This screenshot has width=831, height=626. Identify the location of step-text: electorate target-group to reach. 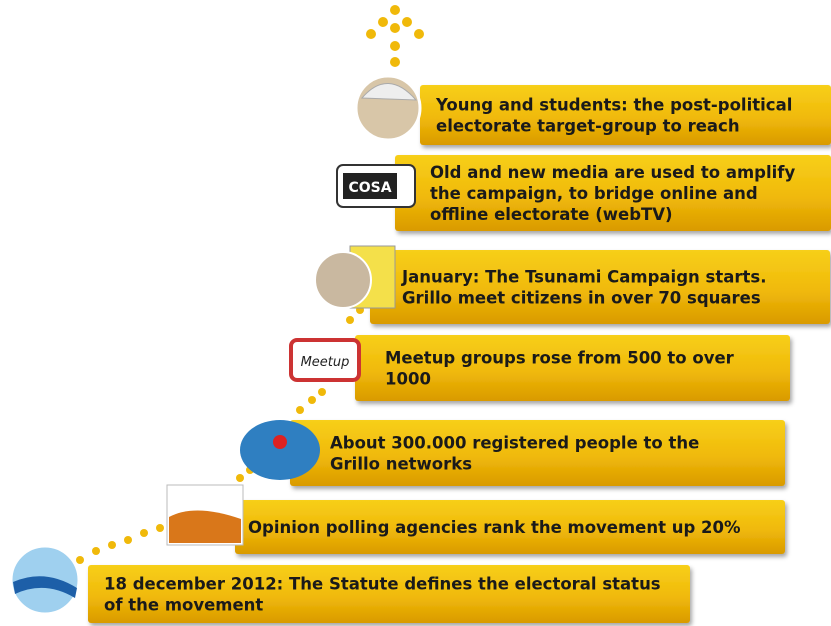
(588, 126).